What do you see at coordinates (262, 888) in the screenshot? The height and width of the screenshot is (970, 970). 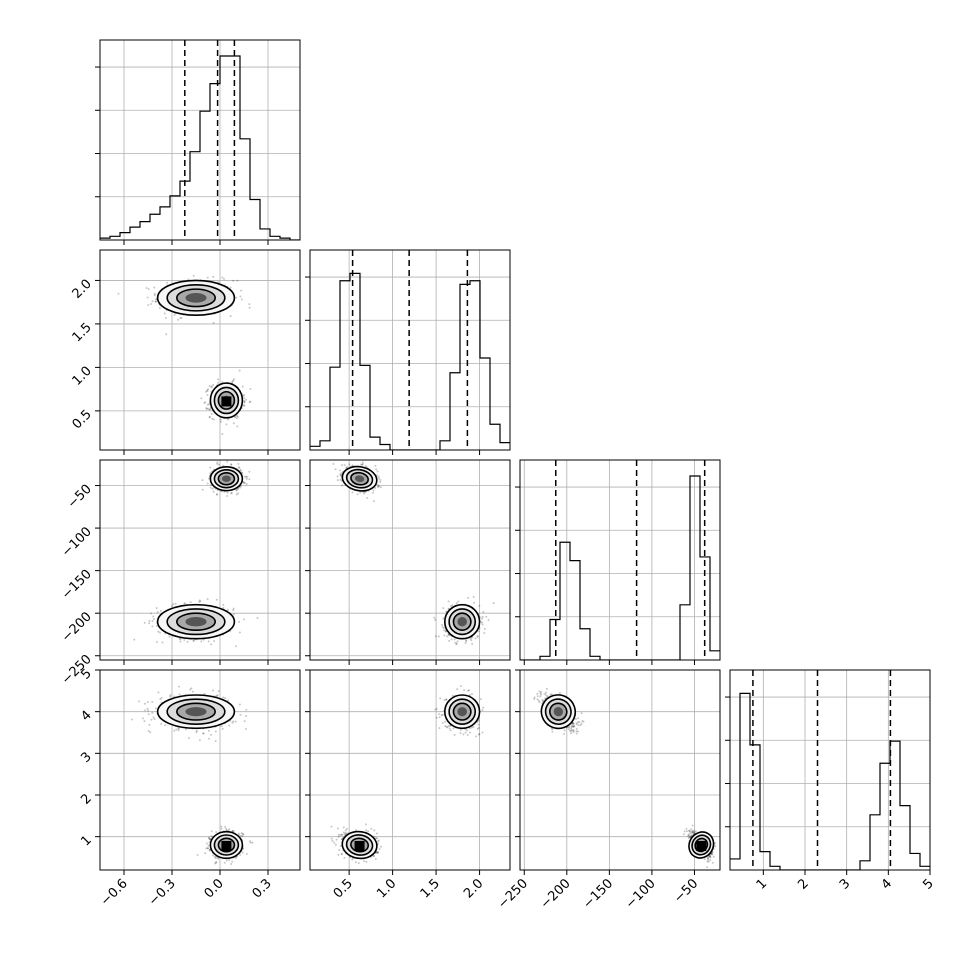 I see `x-tick-label: 0.3` at bounding box center [262, 888].